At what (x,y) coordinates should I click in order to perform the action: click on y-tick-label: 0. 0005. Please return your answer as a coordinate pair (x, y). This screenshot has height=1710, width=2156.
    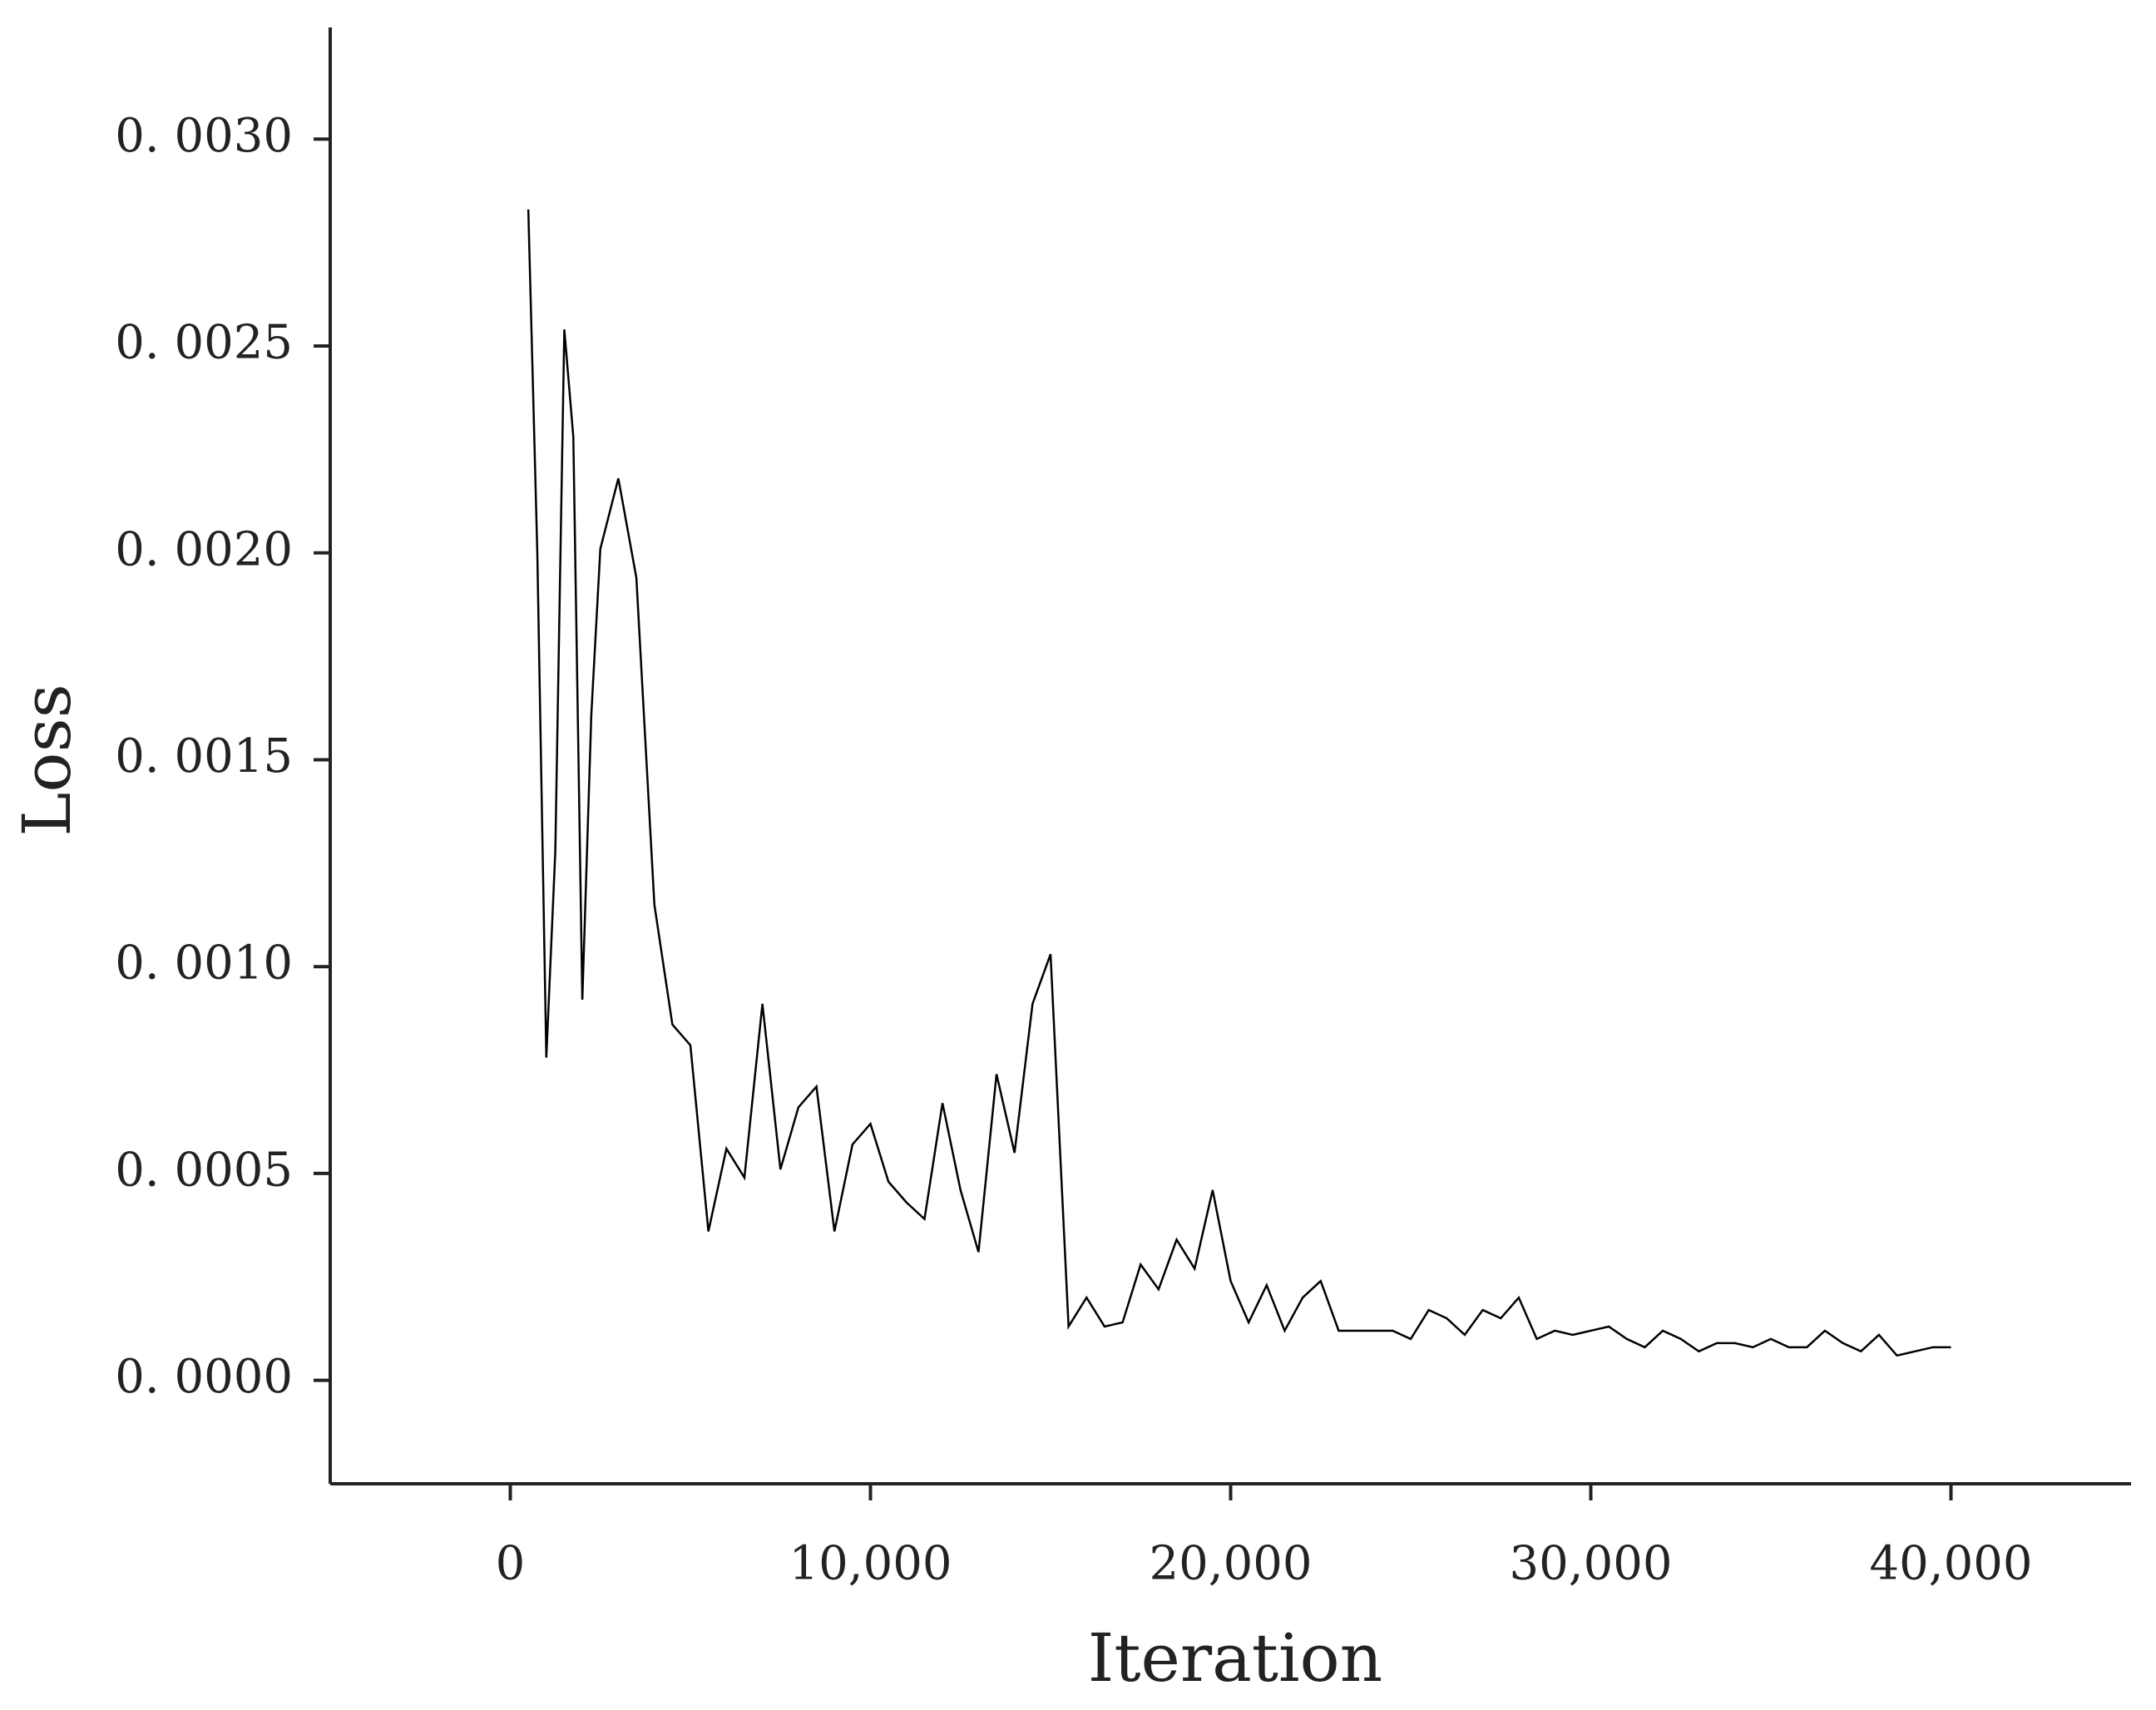
    Looking at the image, I should click on (204, 1170).